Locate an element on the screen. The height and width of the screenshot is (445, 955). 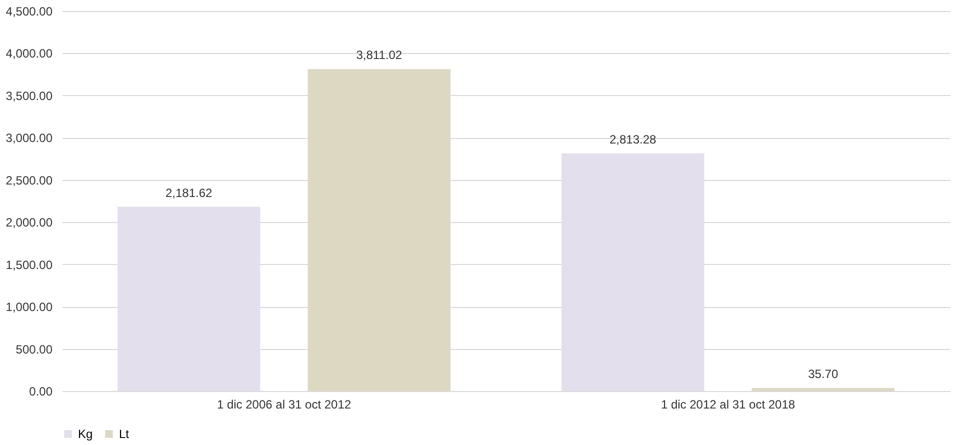
y-tick-label: 500.00 is located at coordinates (34, 349).